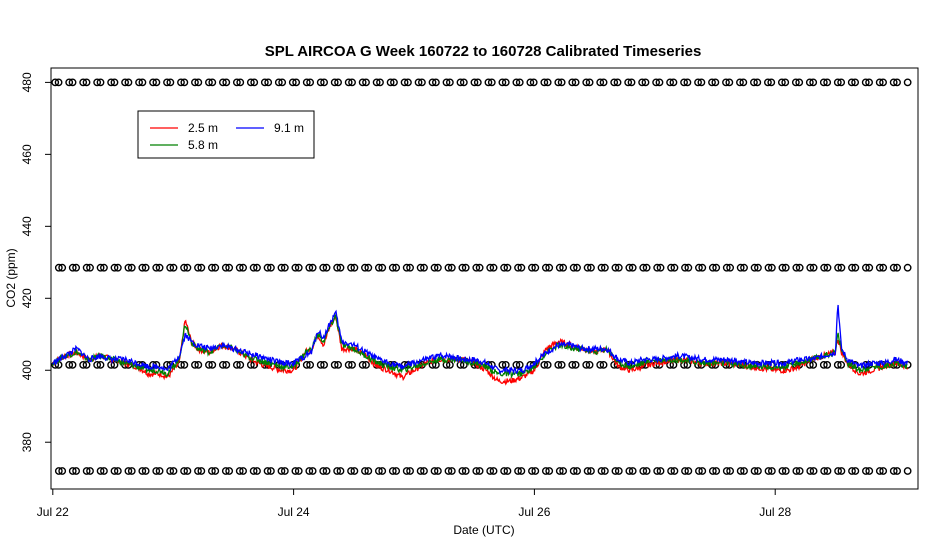 The height and width of the screenshot is (540, 936). What do you see at coordinates (11, 277) in the screenshot?
I see `y-axis-label: CO2 (ppm)` at bounding box center [11, 277].